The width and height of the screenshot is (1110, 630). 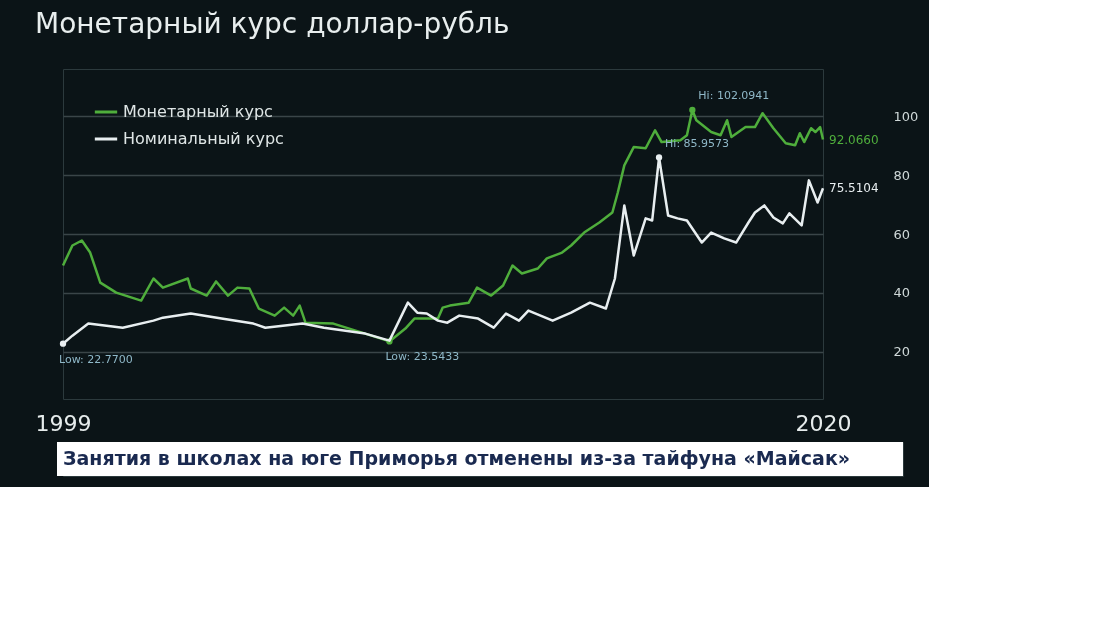 I want to click on x-tick-label: 1999, so click(x=63, y=423).